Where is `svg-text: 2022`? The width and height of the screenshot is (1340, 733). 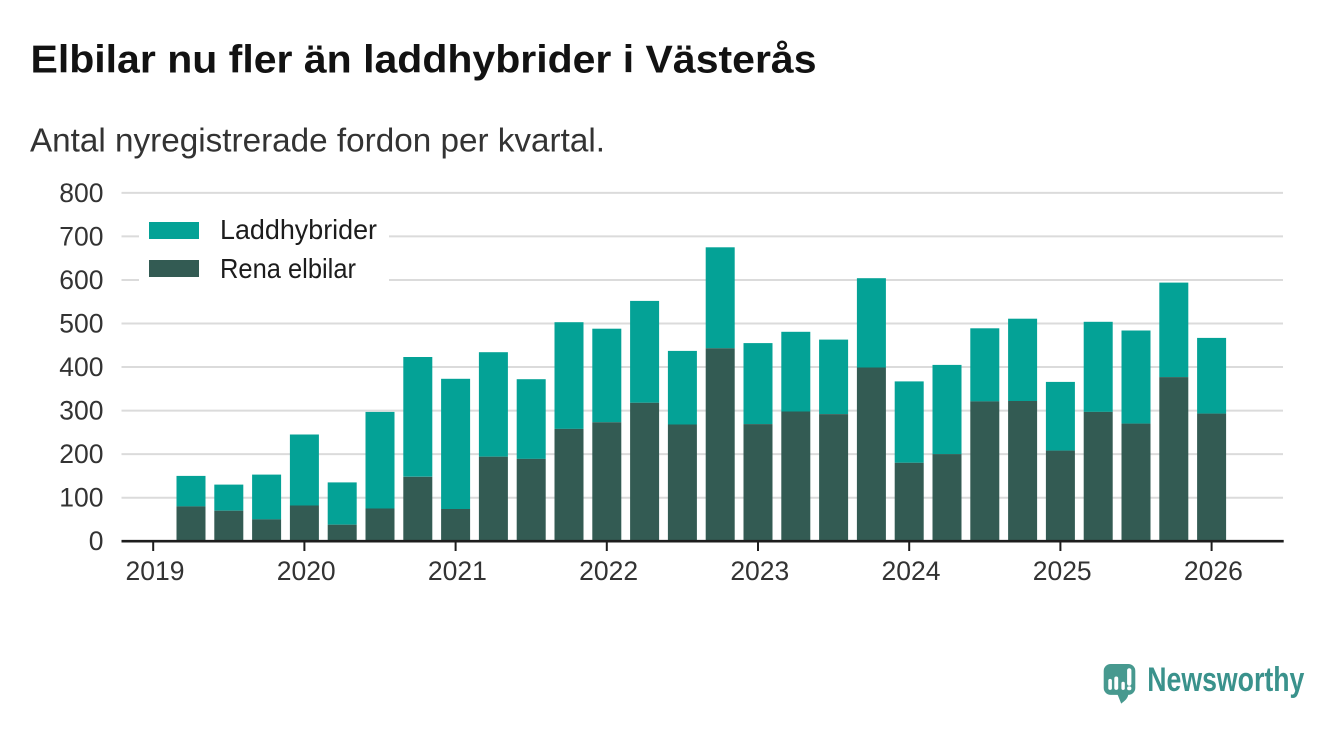
svg-text: 2022 is located at coordinates (608, 571).